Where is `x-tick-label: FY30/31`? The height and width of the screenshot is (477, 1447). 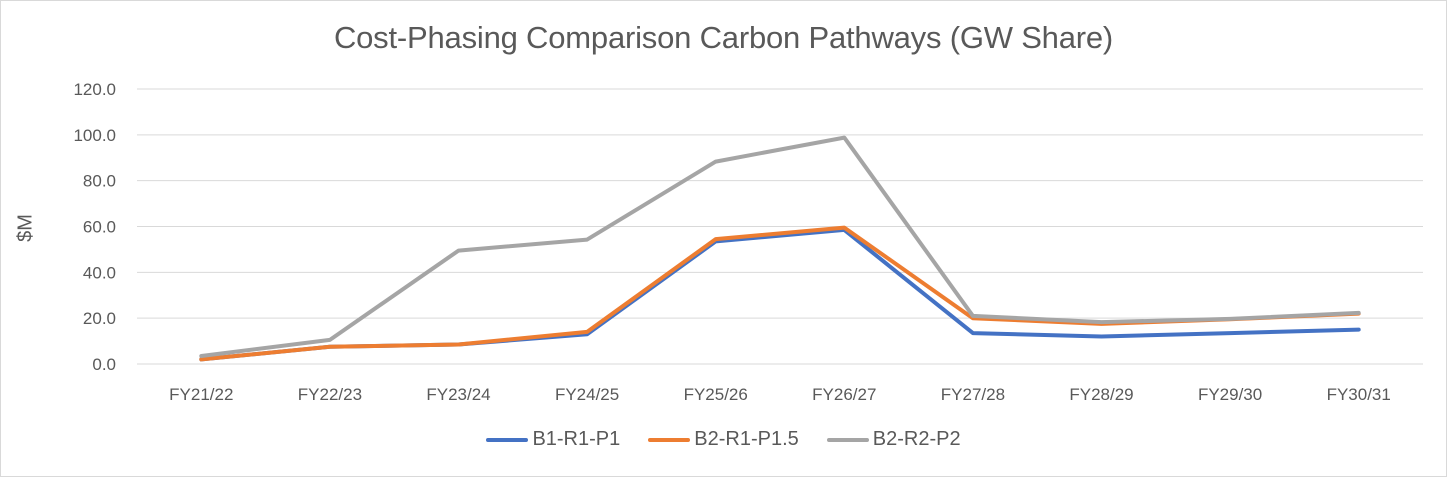 x-tick-label: FY30/31 is located at coordinates (1359, 394).